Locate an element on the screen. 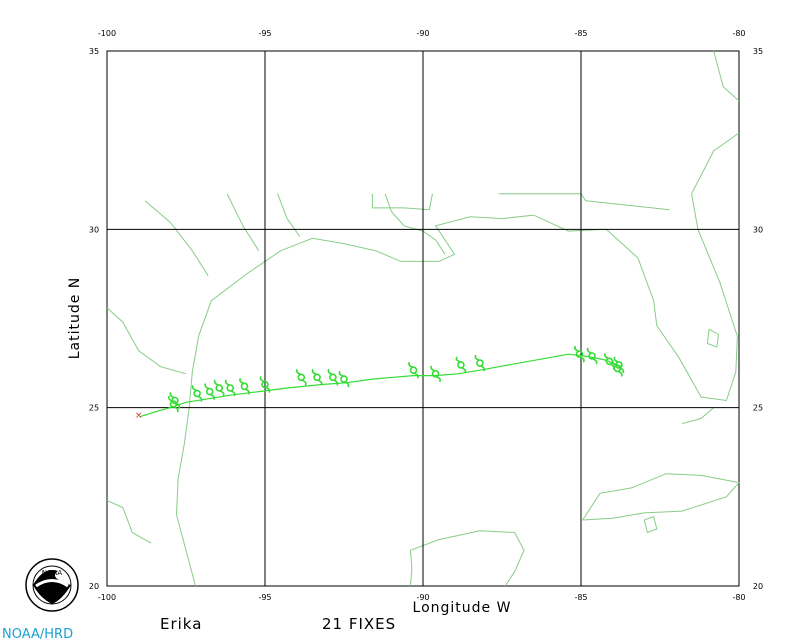 The height and width of the screenshot is (640, 800). bottom-tick-label: -100 is located at coordinates (107, 597).